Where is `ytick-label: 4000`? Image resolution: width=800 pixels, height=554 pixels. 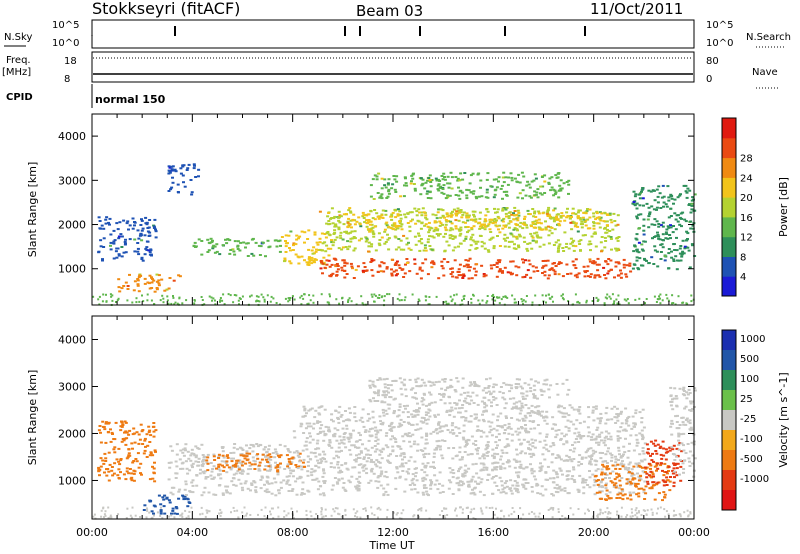 ytick-label: 4000 is located at coordinates (72, 136).